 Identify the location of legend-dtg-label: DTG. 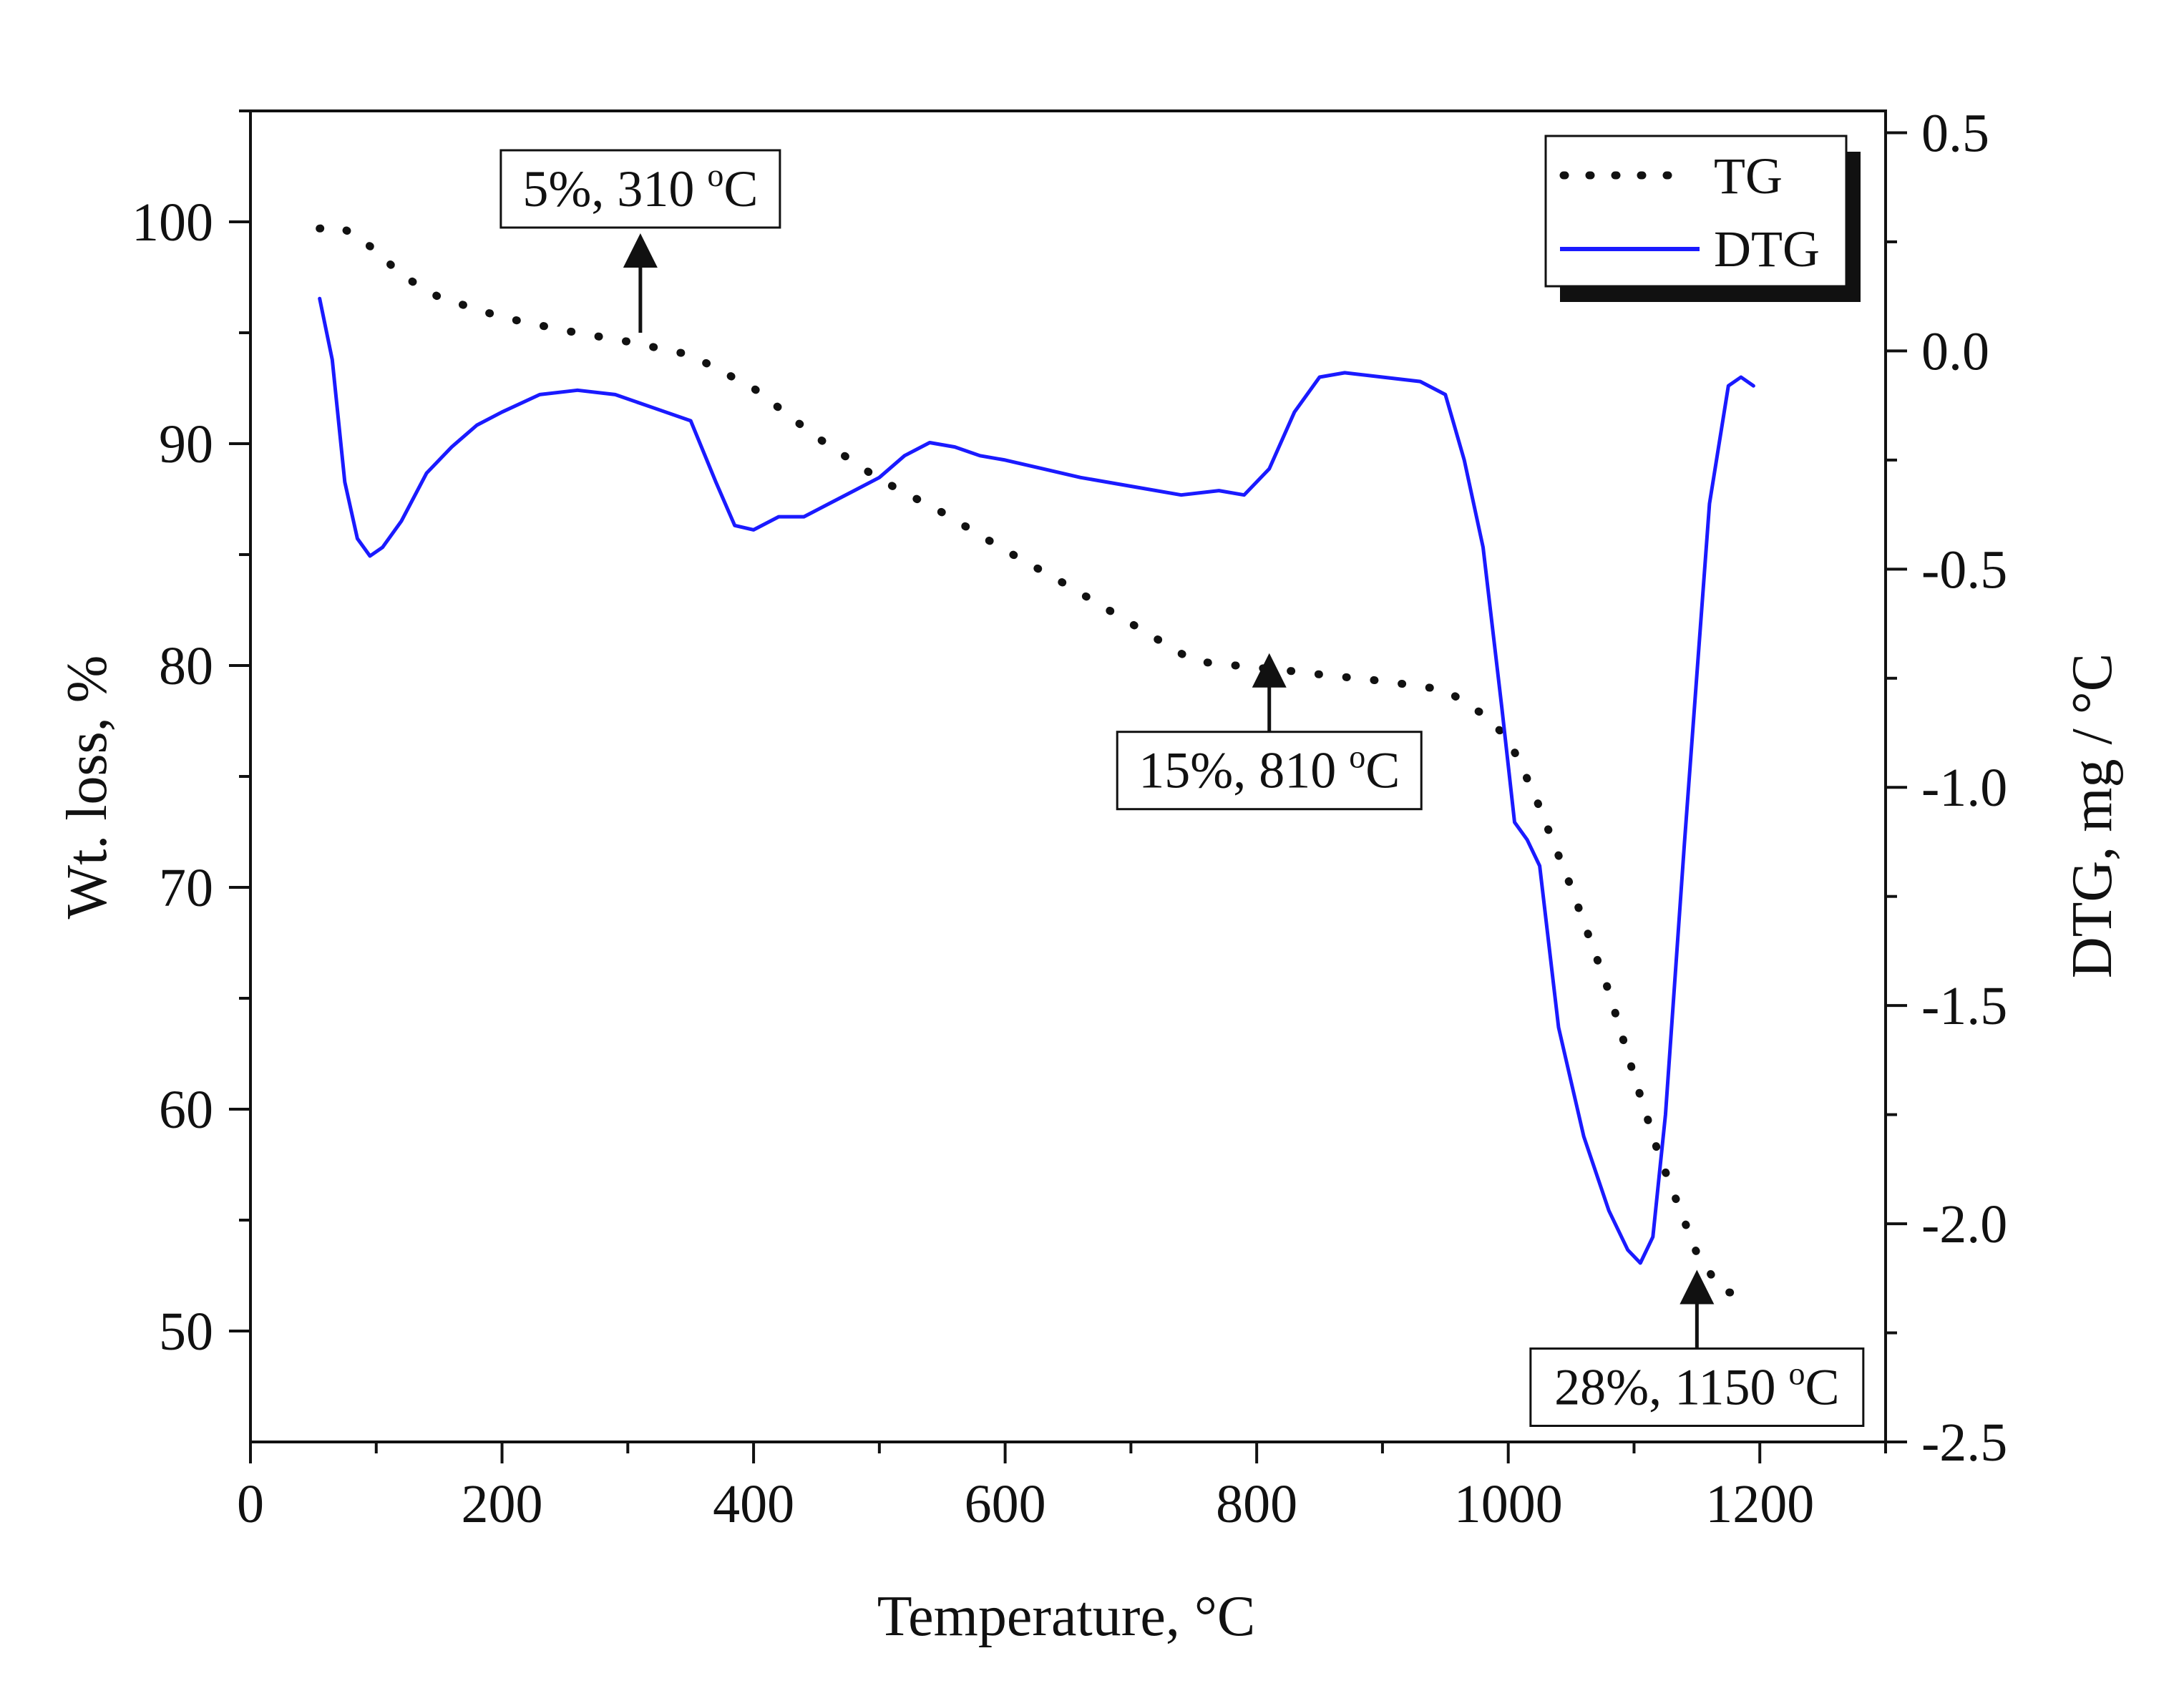
(1767, 249).